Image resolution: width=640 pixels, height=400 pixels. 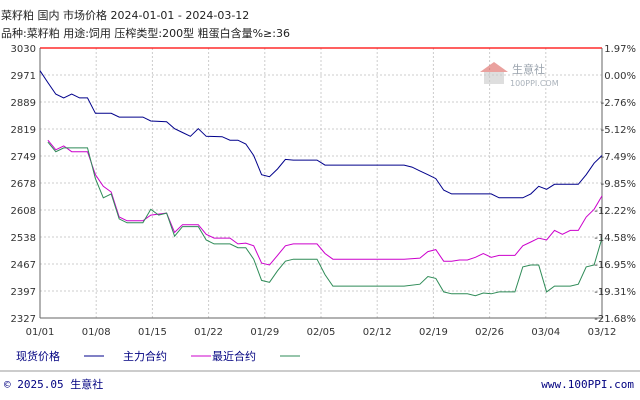 What do you see at coordinates (618, 157) in the screenshot?
I see `y-tick-right: -7.49%` at bounding box center [618, 157].